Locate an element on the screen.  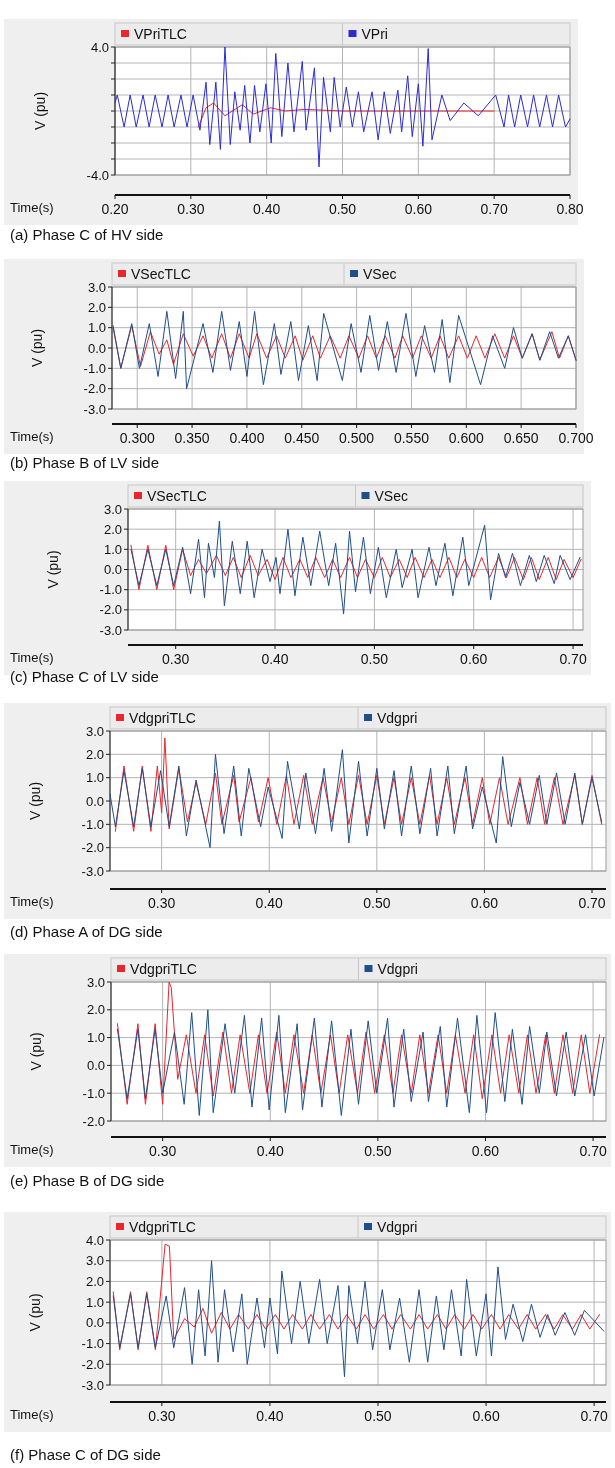
x-tick-label: 0.600 is located at coordinates (466, 438).